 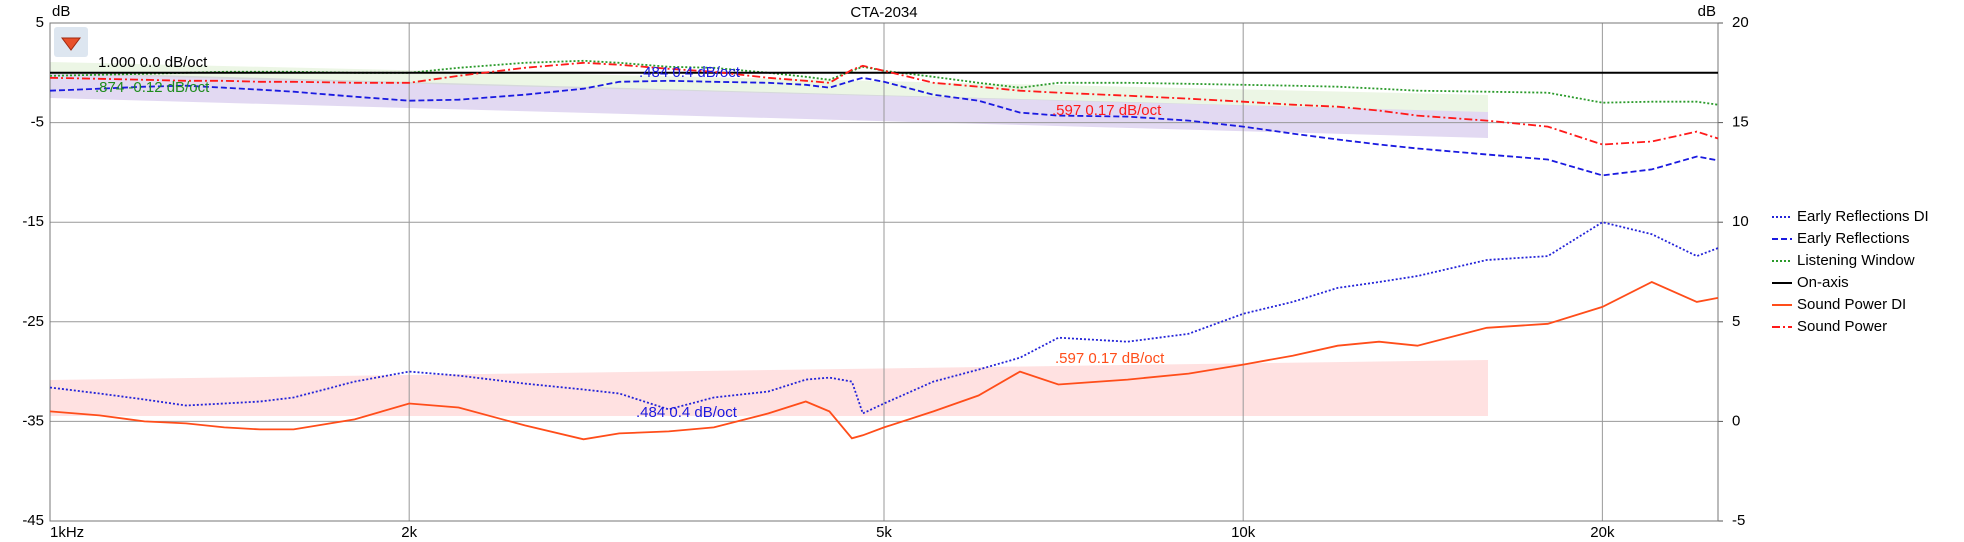 What do you see at coordinates (1863, 216) in the screenshot?
I see `legend-label: Early Reflections DI` at bounding box center [1863, 216].